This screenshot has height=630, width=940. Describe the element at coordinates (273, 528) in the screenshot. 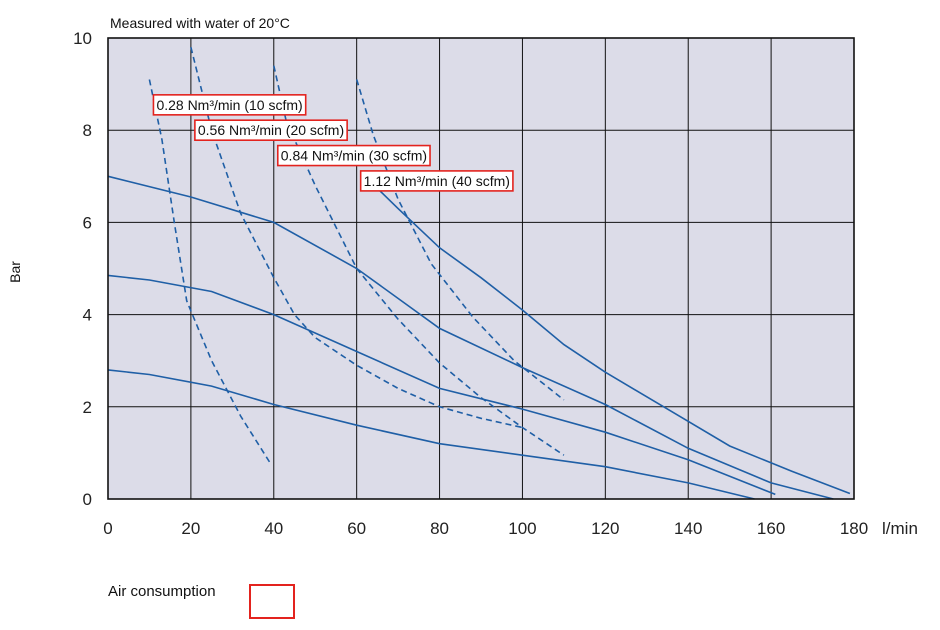

I see `x-tick-label: 40` at that location.